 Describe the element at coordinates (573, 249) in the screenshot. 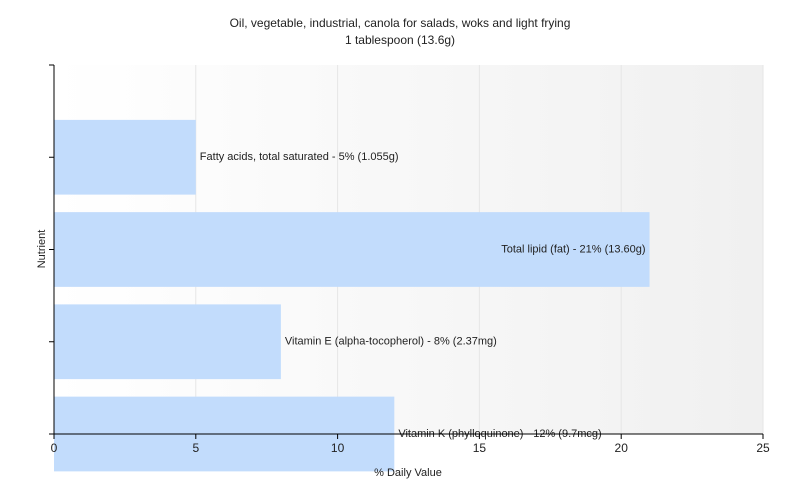

I see `bar-data-label: Total lipid (fat) - 21% (13.60g)` at that location.